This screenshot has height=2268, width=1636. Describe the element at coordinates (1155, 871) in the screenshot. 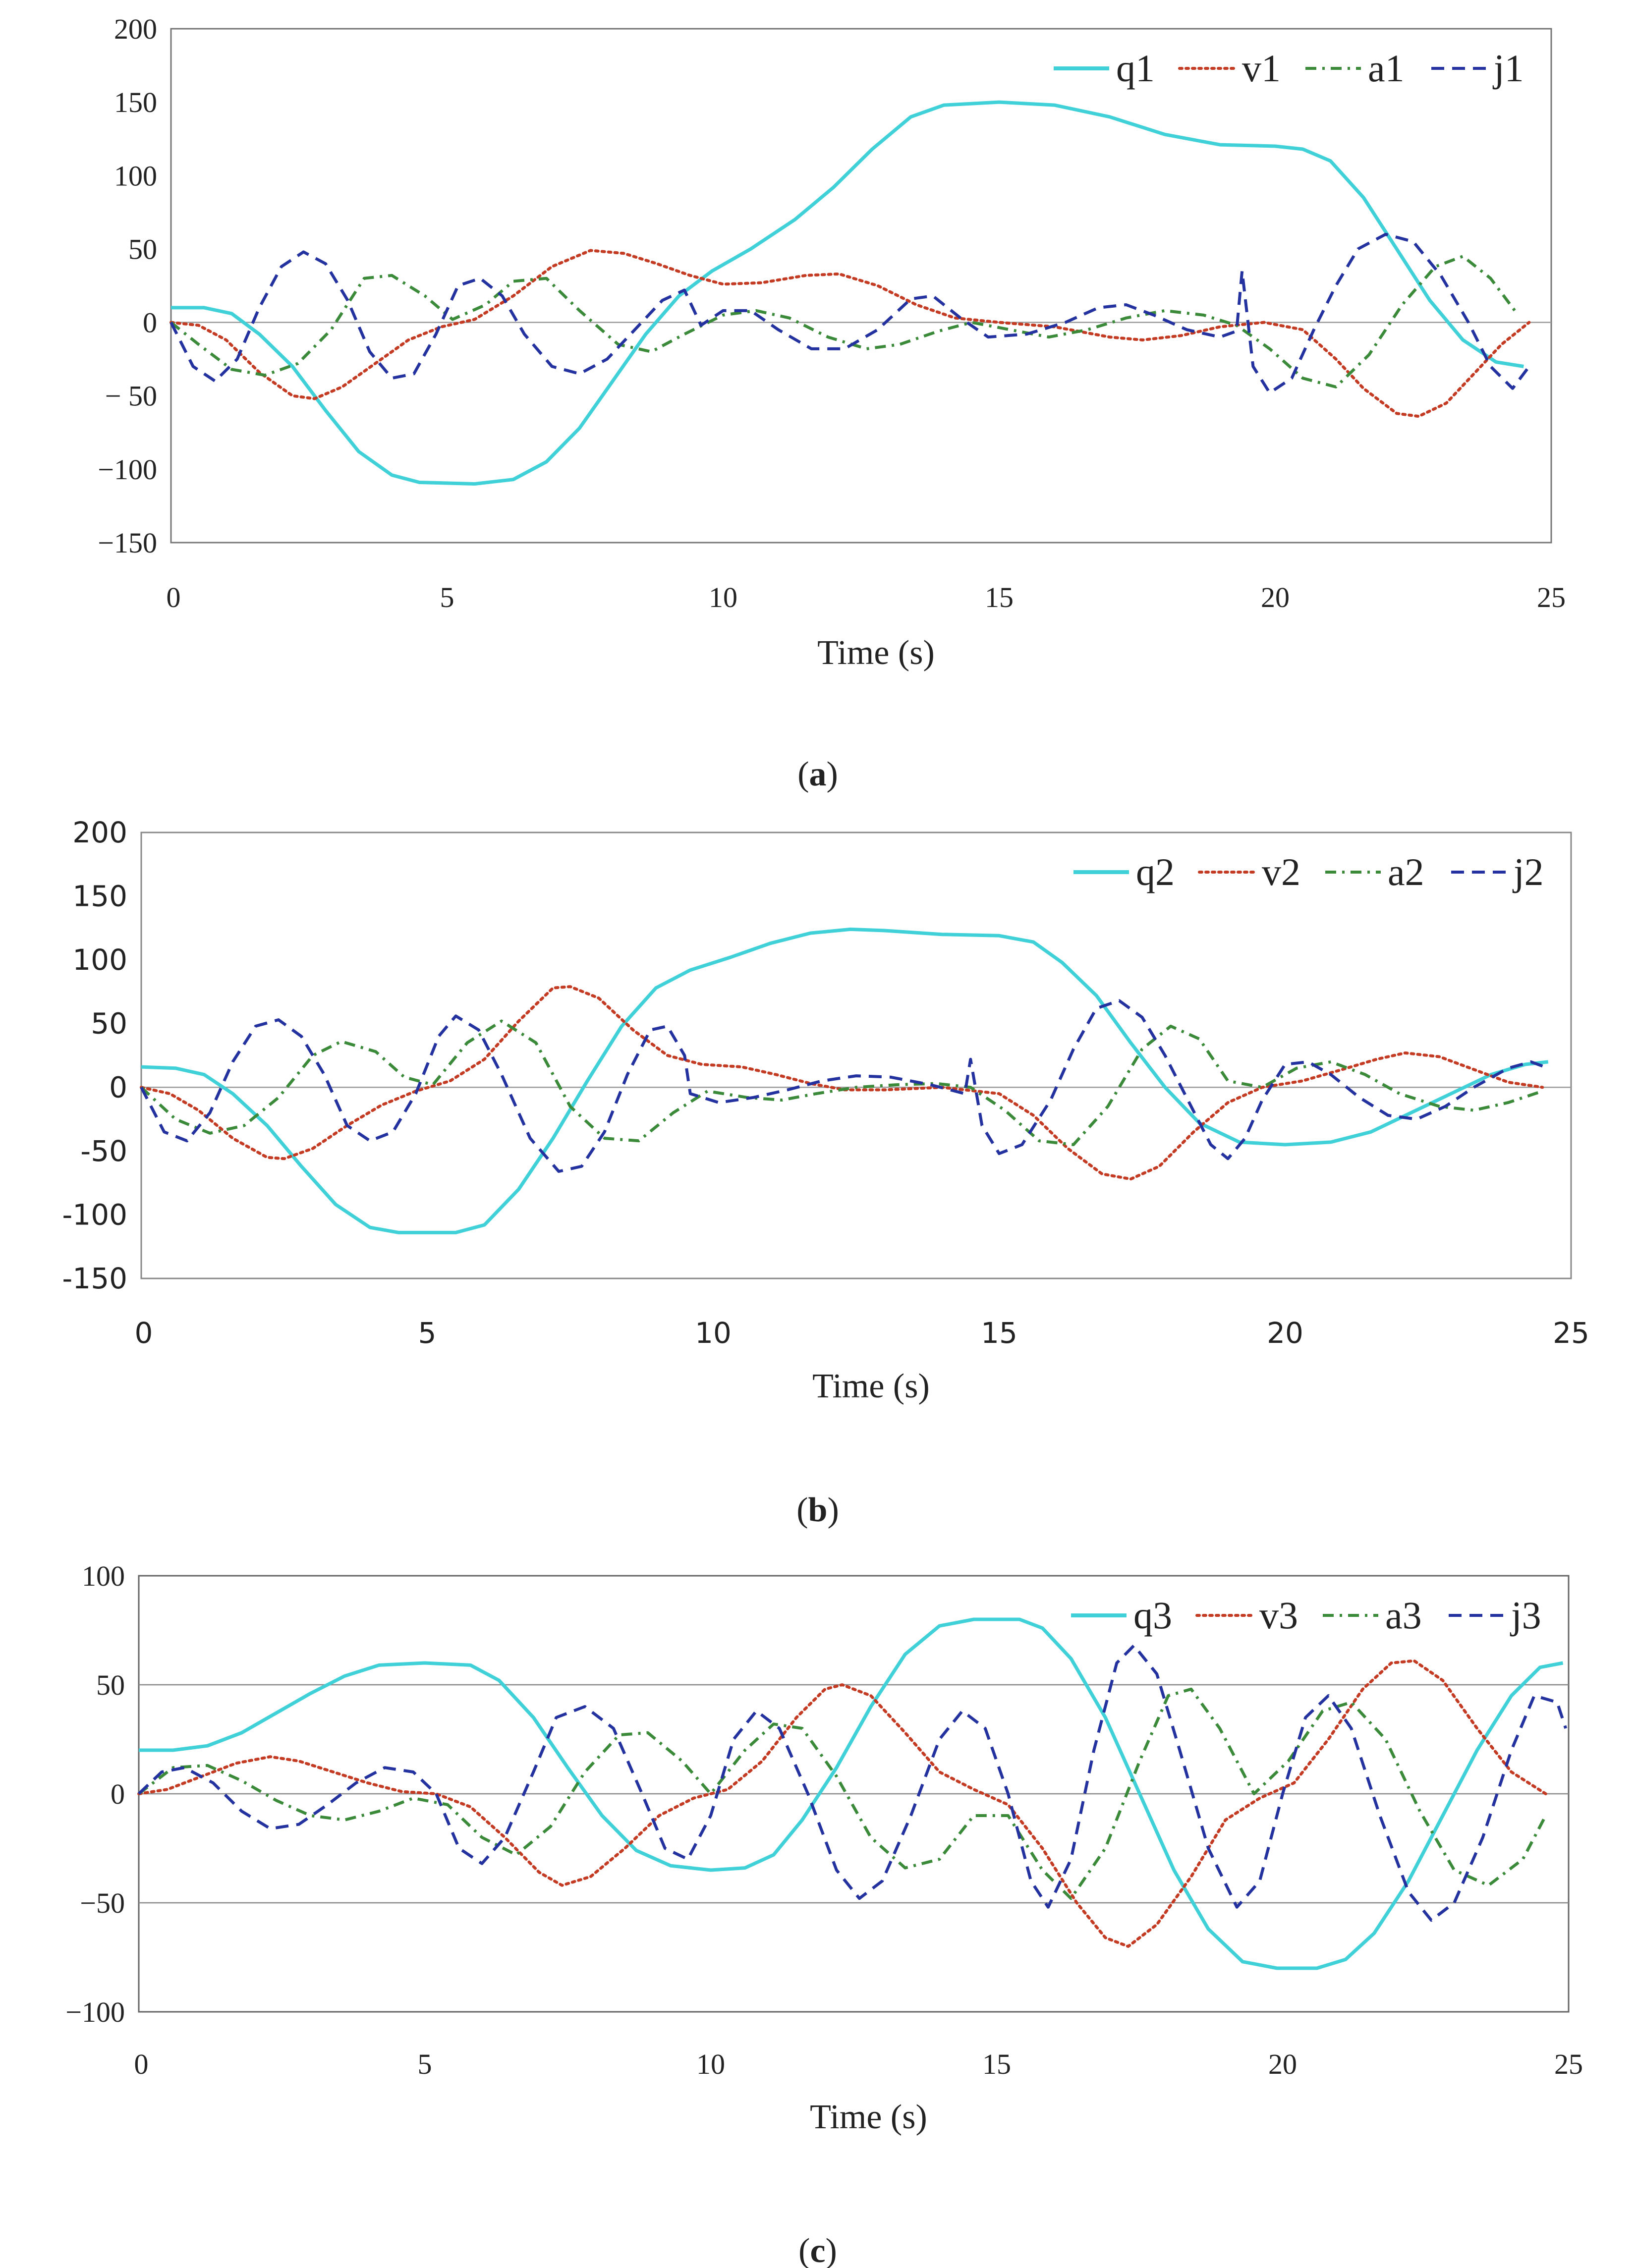

I see `legend-label-q2: q2` at that location.